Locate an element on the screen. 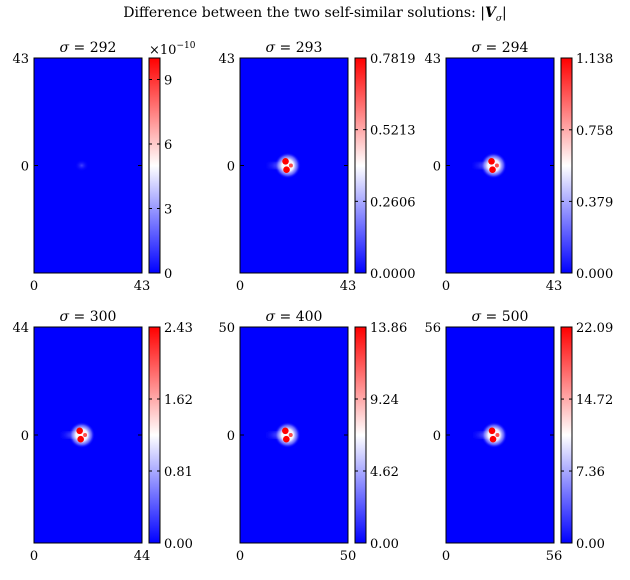  y-tick-label: 56 is located at coordinates (432, 328).